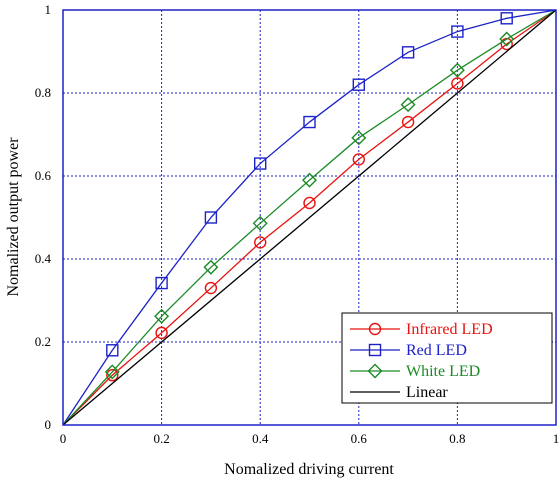 The image size is (560, 482). Describe the element at coordinates (43, 175) in the screenshot. I see `y-tick-label: 0.6` at that location.